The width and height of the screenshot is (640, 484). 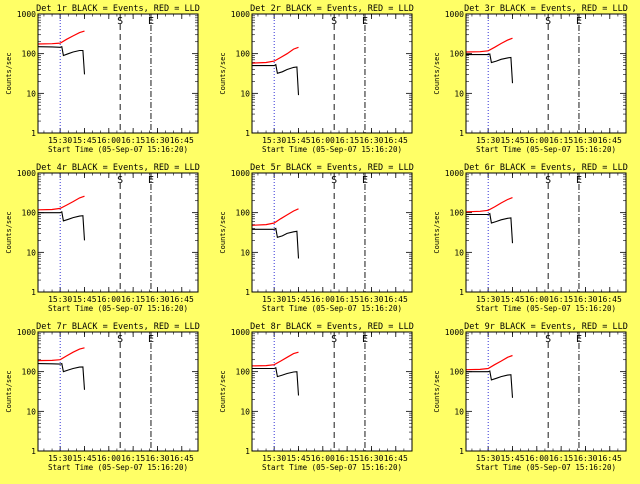 I want to click on panel-title: Det 5r BLACK = Events, RED = LLD, so click(x=332, y=168).